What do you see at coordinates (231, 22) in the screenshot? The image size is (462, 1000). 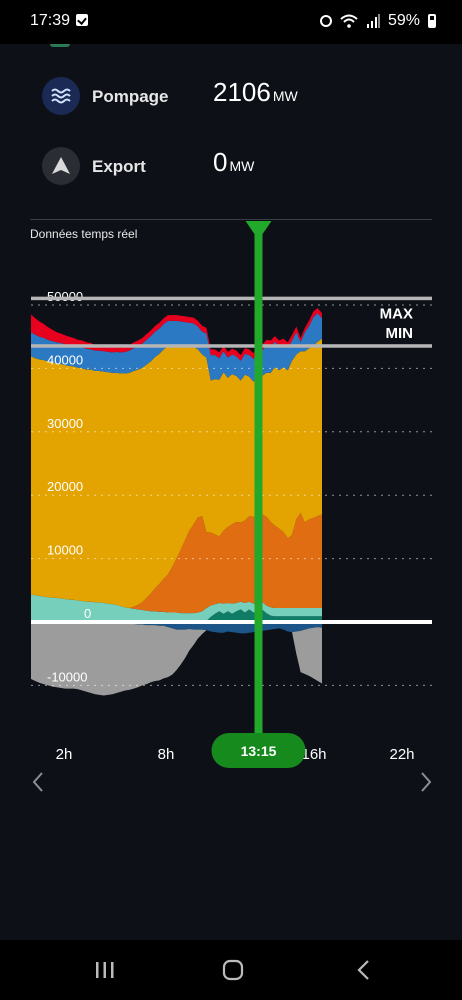 I see `status-bar: 17:39 59%` at bounding box center [231, 22].